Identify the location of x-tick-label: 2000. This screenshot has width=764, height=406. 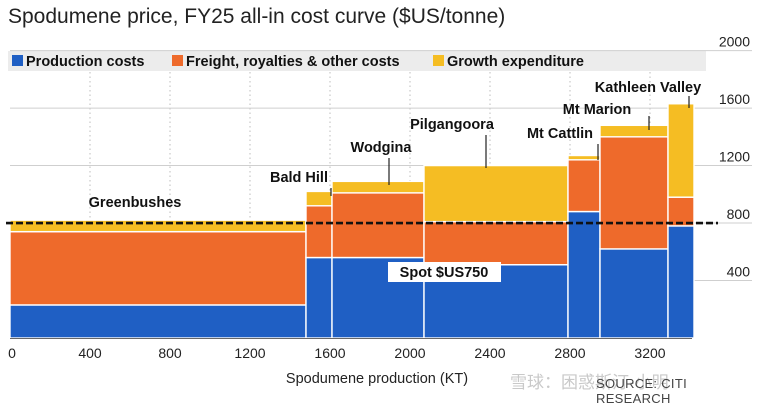
(409, 353).